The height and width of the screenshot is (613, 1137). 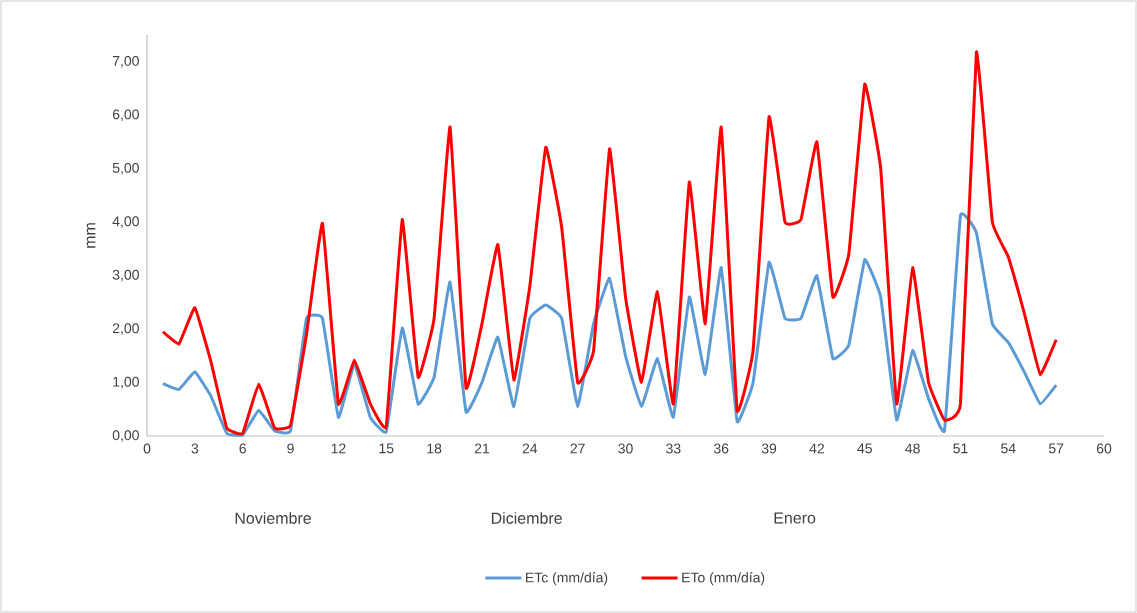 What do you see at coordinates (1104, 448) in the screenshot?
I see `x-tick-label: 60` at bounding box center [1104, 448].